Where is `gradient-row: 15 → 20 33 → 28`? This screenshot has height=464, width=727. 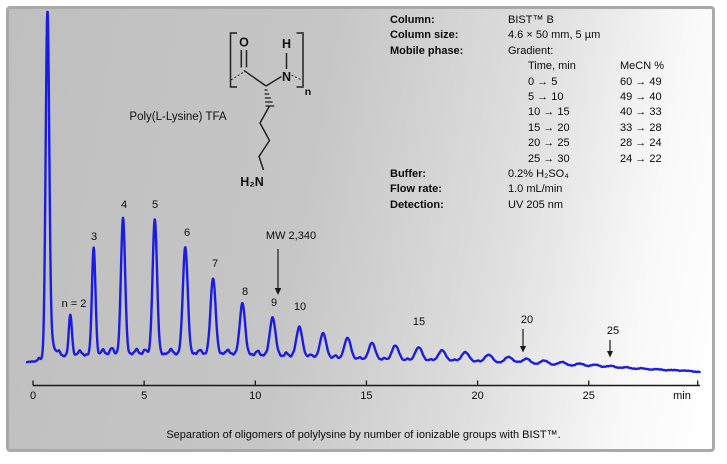 gradient-row: 15 → 20 33 → 28 is located at coordinates (595, 127).